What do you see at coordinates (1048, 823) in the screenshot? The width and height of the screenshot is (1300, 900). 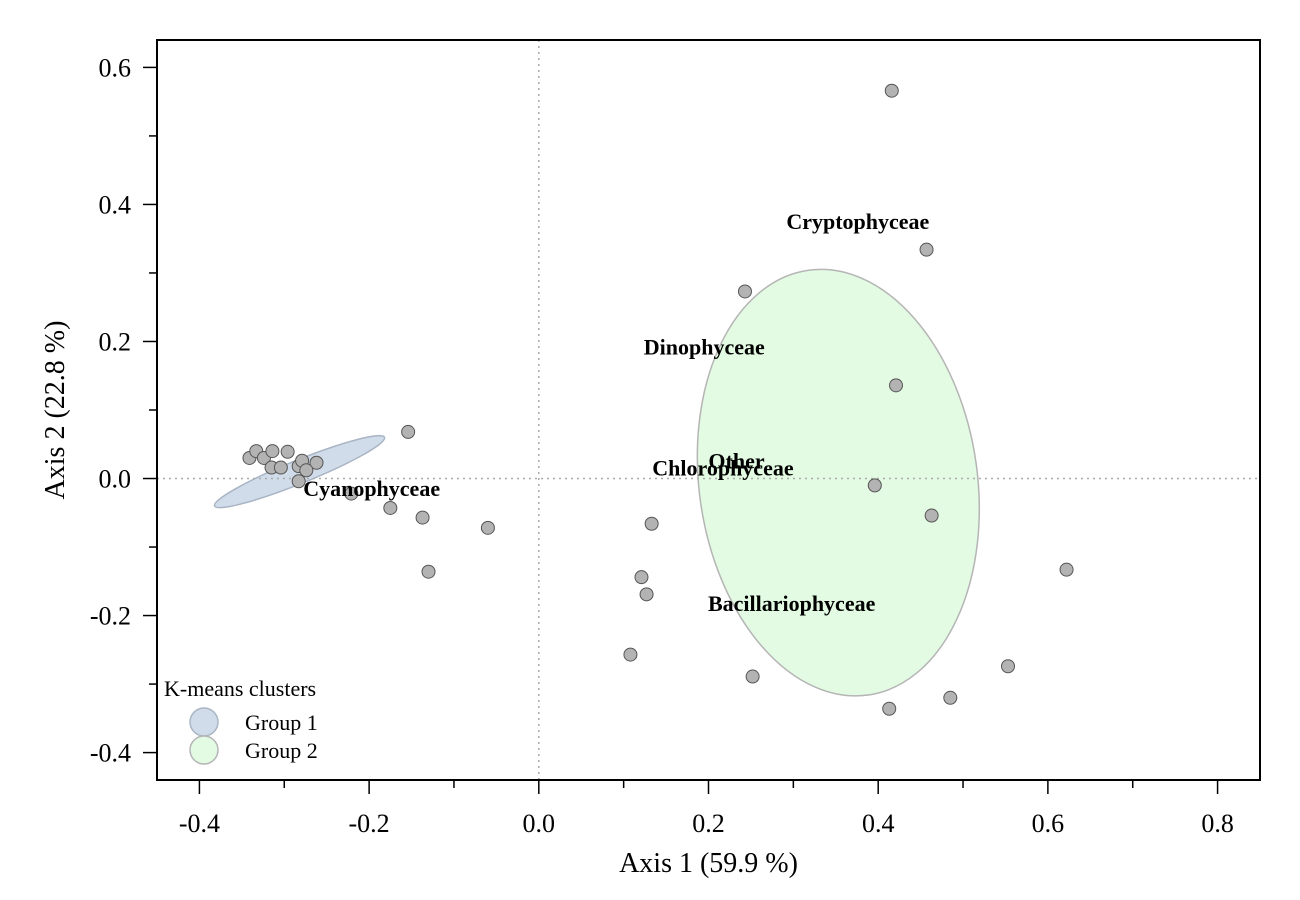 I see `x-tick-label: 0.6` at bounding box center [1048, 823].